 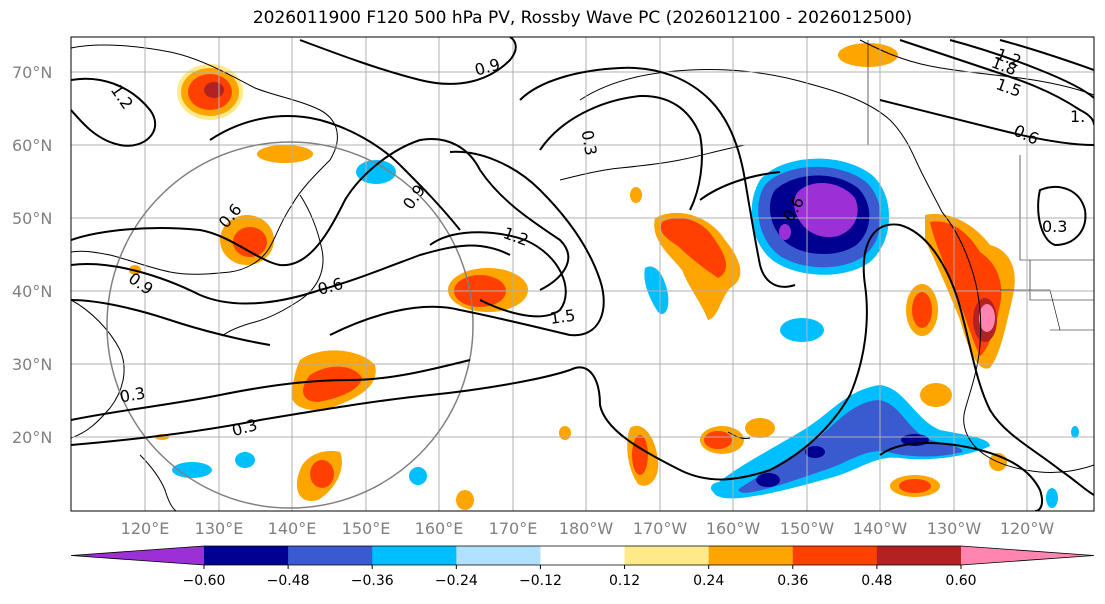 What do you see at coordinates (98, 369) in the screenshot?
I see `coastline-china-south` at bounding box center [98, 369].